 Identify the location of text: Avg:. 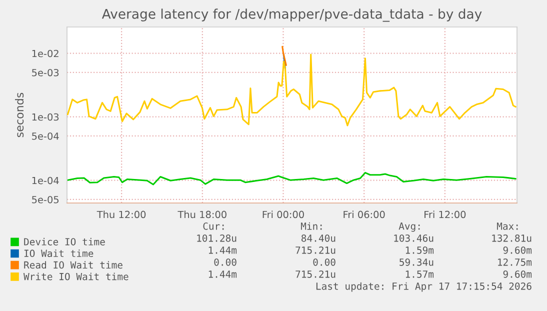
(409, 227).